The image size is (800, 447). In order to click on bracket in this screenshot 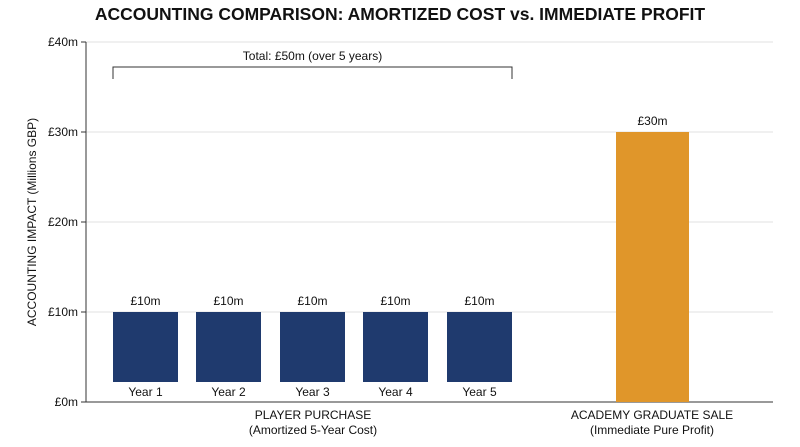, I will do `click(312, 72)`.